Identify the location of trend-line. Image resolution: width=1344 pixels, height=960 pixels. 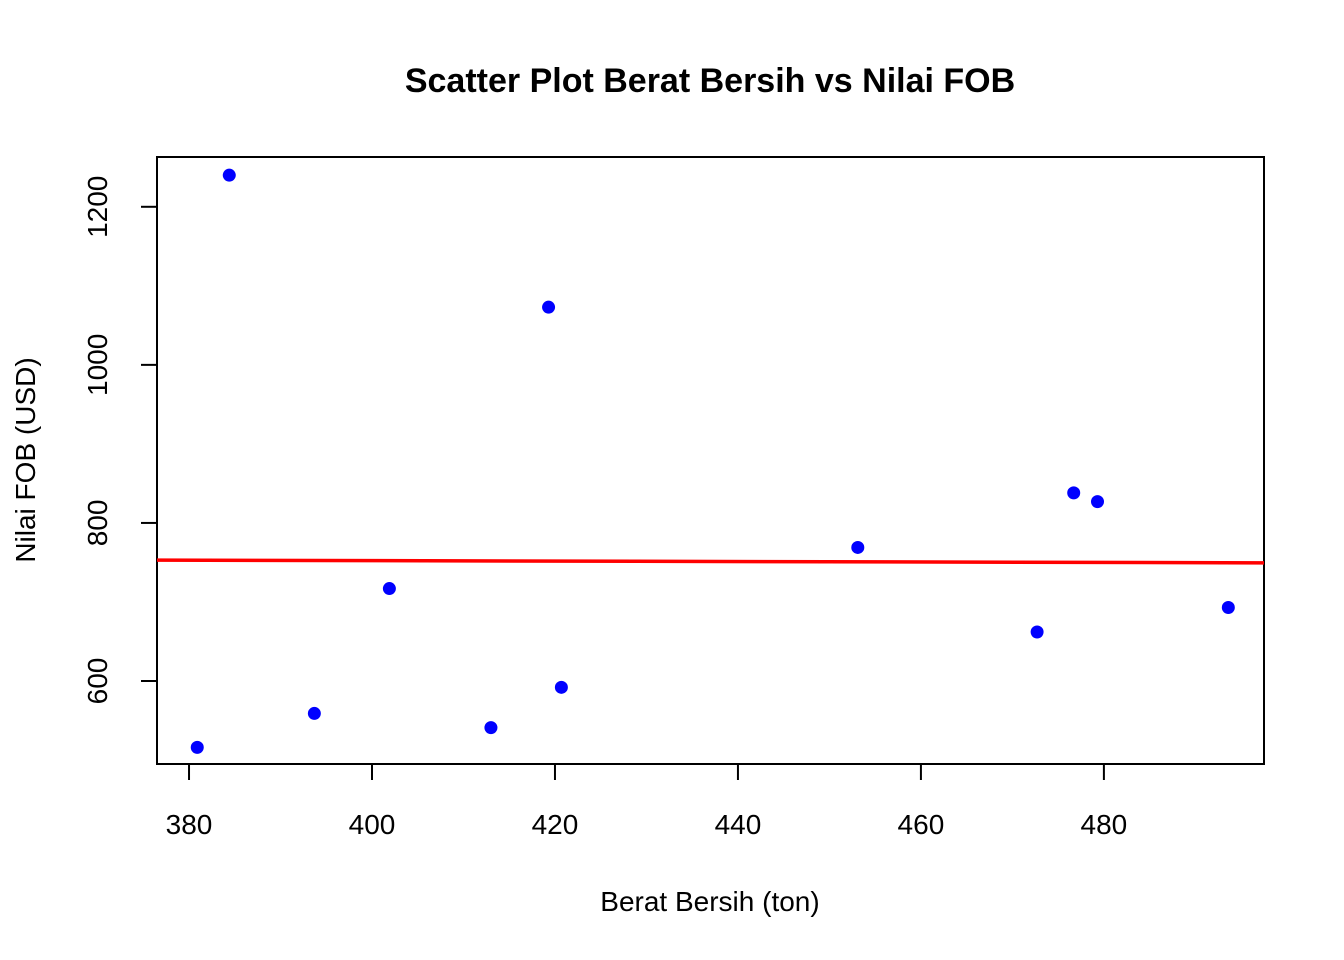
(710, 561).